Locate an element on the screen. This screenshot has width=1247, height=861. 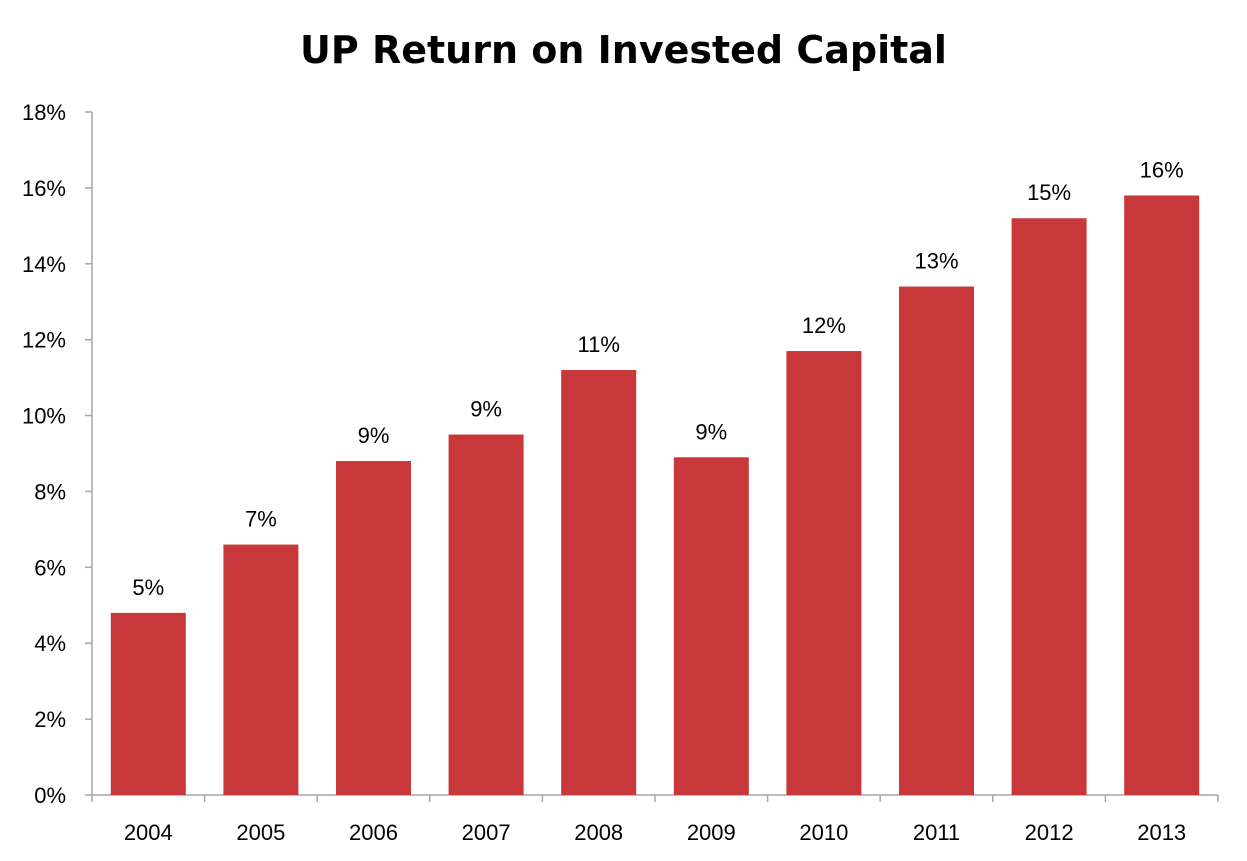
y-tick-label: 6% is located at coordinates (50, 567).